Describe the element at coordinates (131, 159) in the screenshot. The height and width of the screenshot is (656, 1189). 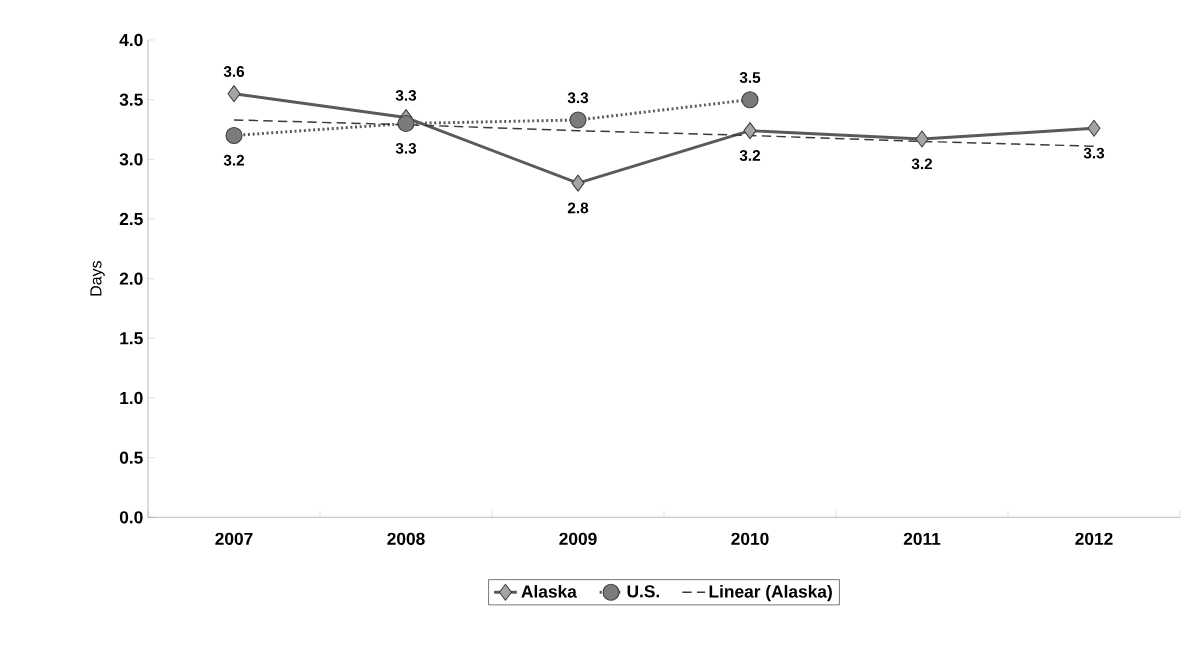
I see `y-tick-label: 3.0` at that location.